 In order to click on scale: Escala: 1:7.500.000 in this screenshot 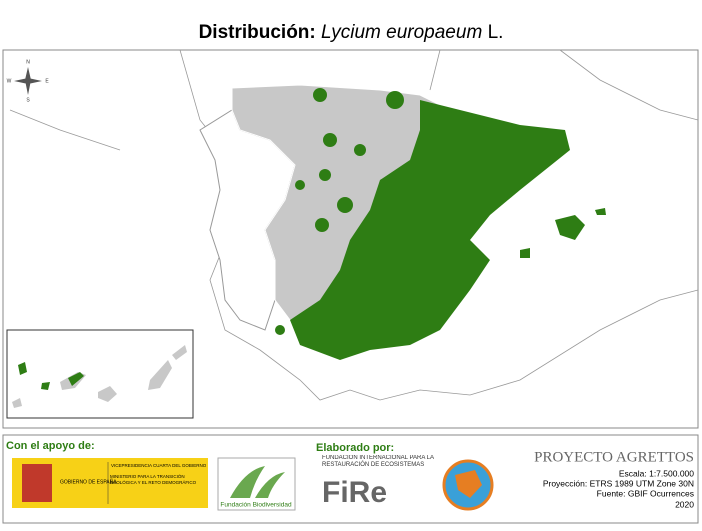, I will do `click(656, 473)`.